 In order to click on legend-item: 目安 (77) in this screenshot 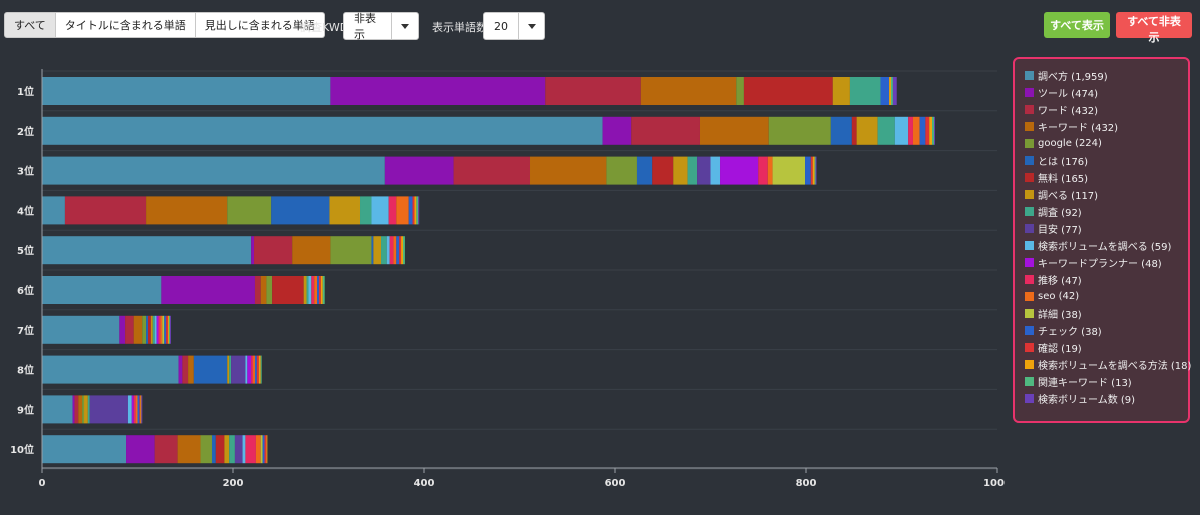, I will do `click(1106, 228)`.